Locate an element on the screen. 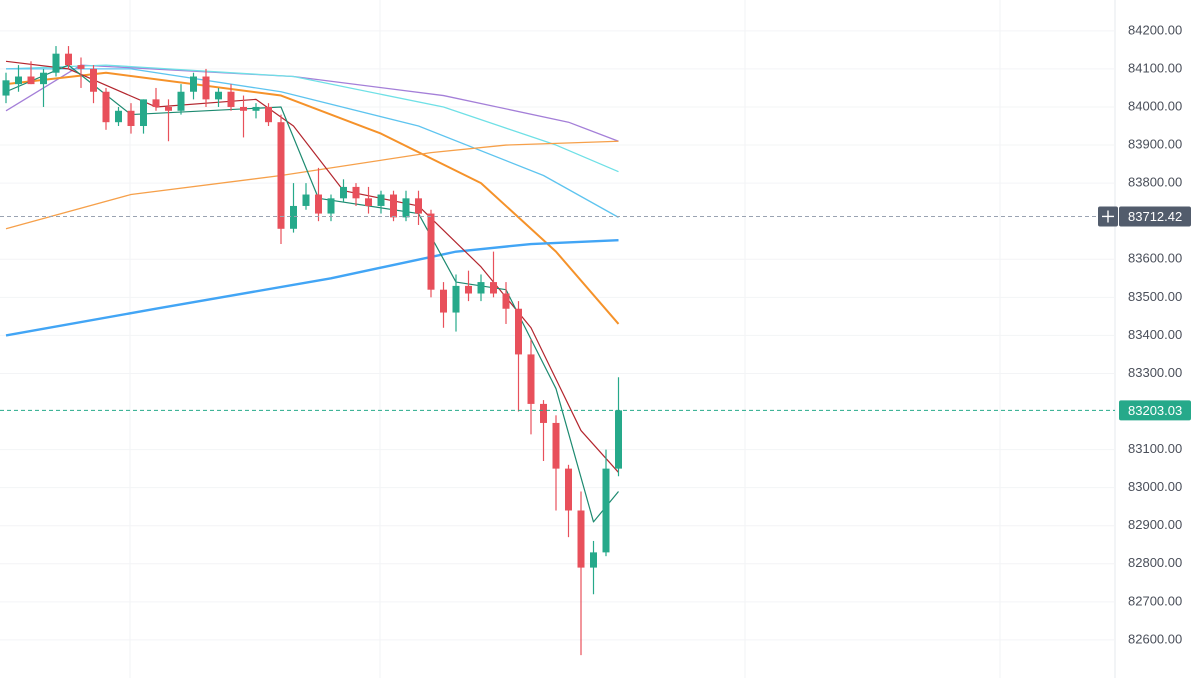  plus-icon is located at coordinates (1108, 216).